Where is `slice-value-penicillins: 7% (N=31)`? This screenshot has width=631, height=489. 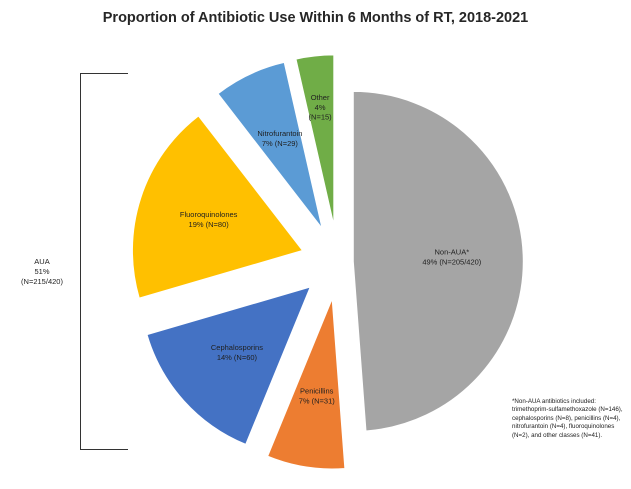
slice-value-penicillins: 7% (N=31) is located at coordinates (317, 400).